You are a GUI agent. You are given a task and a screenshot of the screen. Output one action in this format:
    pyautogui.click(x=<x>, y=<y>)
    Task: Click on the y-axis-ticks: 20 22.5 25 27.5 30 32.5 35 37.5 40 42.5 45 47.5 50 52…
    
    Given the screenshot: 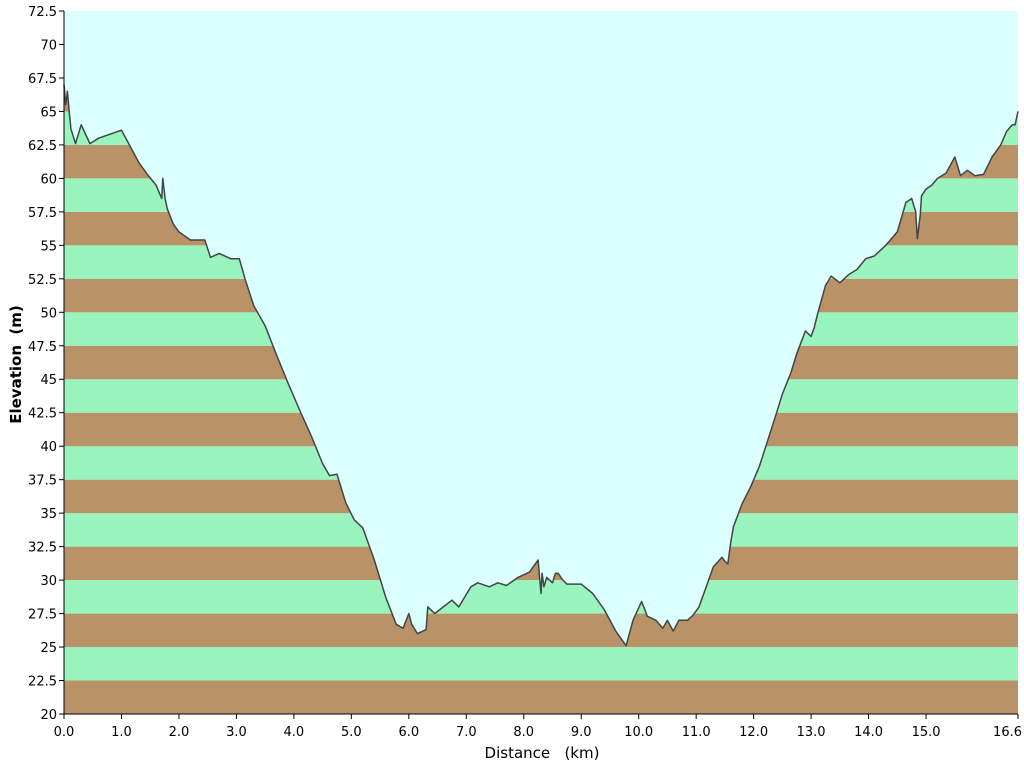 What is the action you would take?
    pyautogui.click(x=46, y=364)
    